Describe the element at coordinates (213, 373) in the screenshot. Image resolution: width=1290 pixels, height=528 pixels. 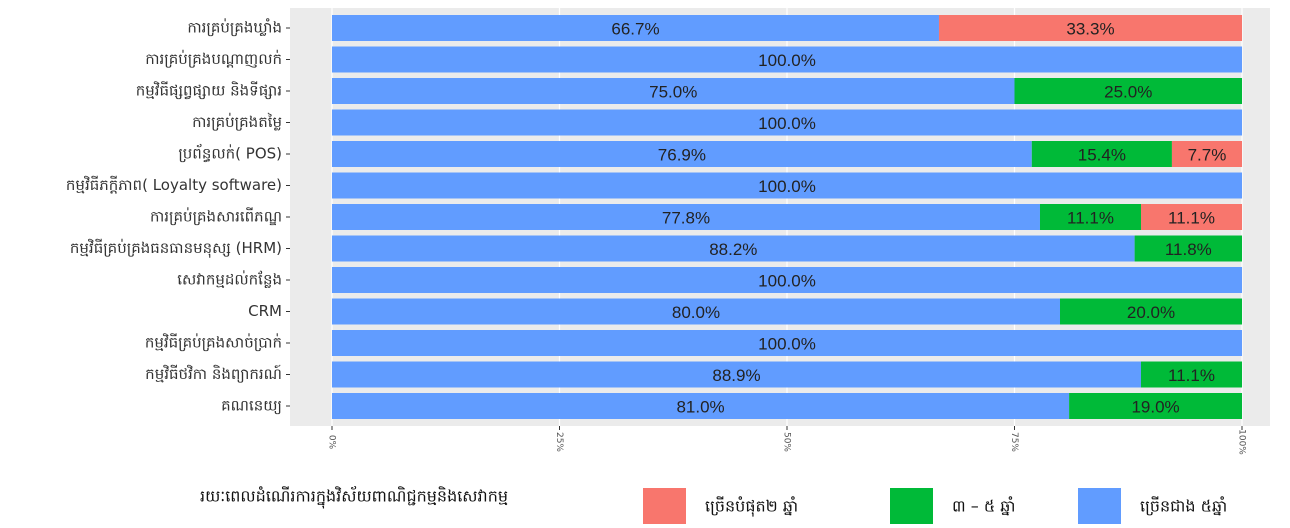
I see `y-tick-label: កម្មវិធីថវិកា និងព្យាករណ៍` at that location.